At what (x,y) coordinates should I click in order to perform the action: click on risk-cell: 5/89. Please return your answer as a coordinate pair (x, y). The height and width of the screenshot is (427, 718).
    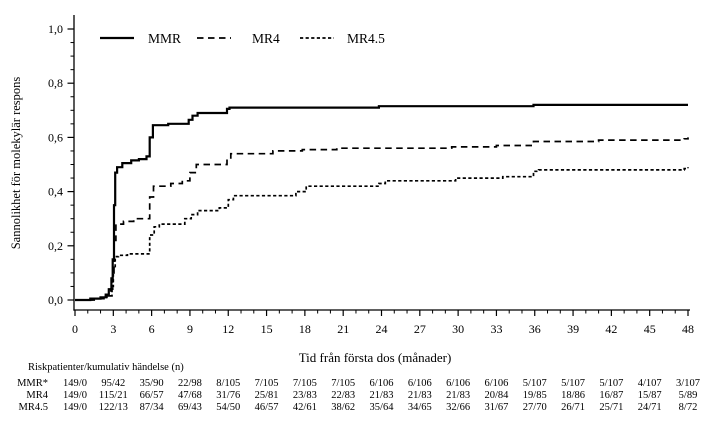
    Looking at the image, I should click on (688, 395).